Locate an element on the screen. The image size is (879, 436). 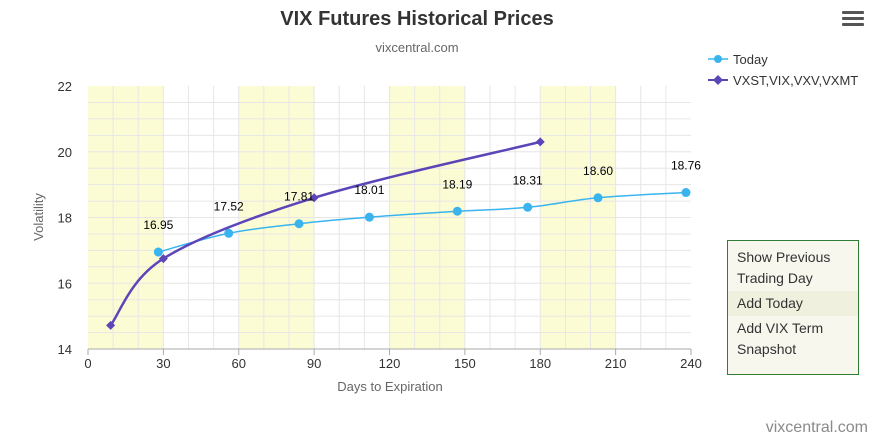
y-tick-label: 18 is located at coordinates (65, 218).